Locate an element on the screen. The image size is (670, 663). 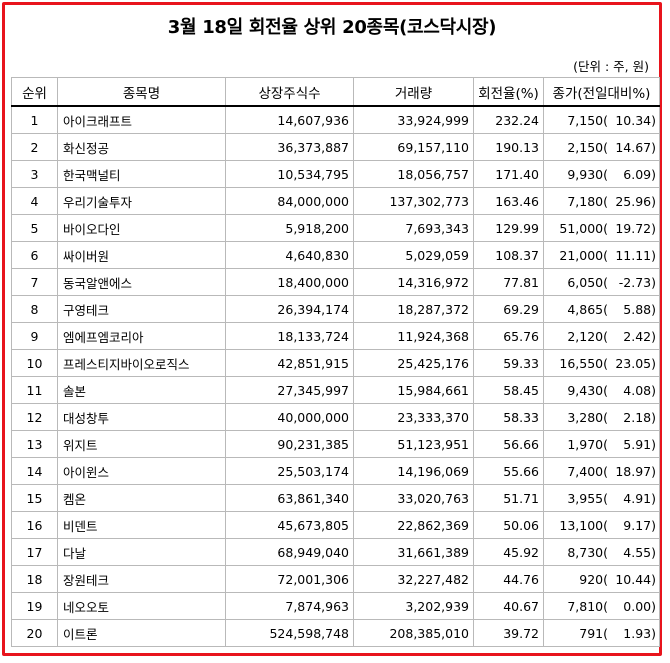
turnover-cell: 44.76 is located at coordinates (508, 579).